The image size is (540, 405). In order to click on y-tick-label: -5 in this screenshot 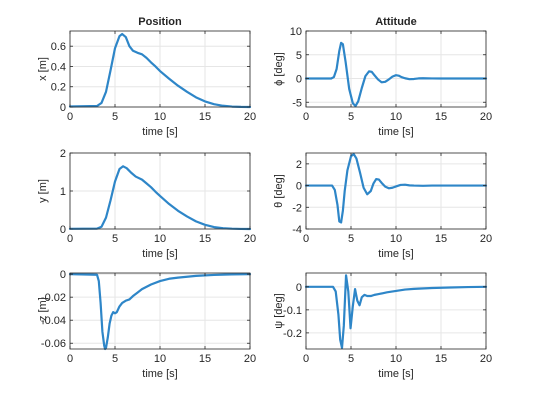, I will do `click(297, 103)`.